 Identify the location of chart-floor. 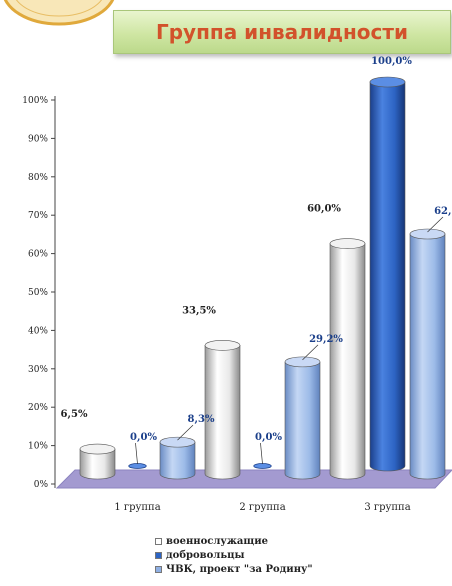
(253, 479).